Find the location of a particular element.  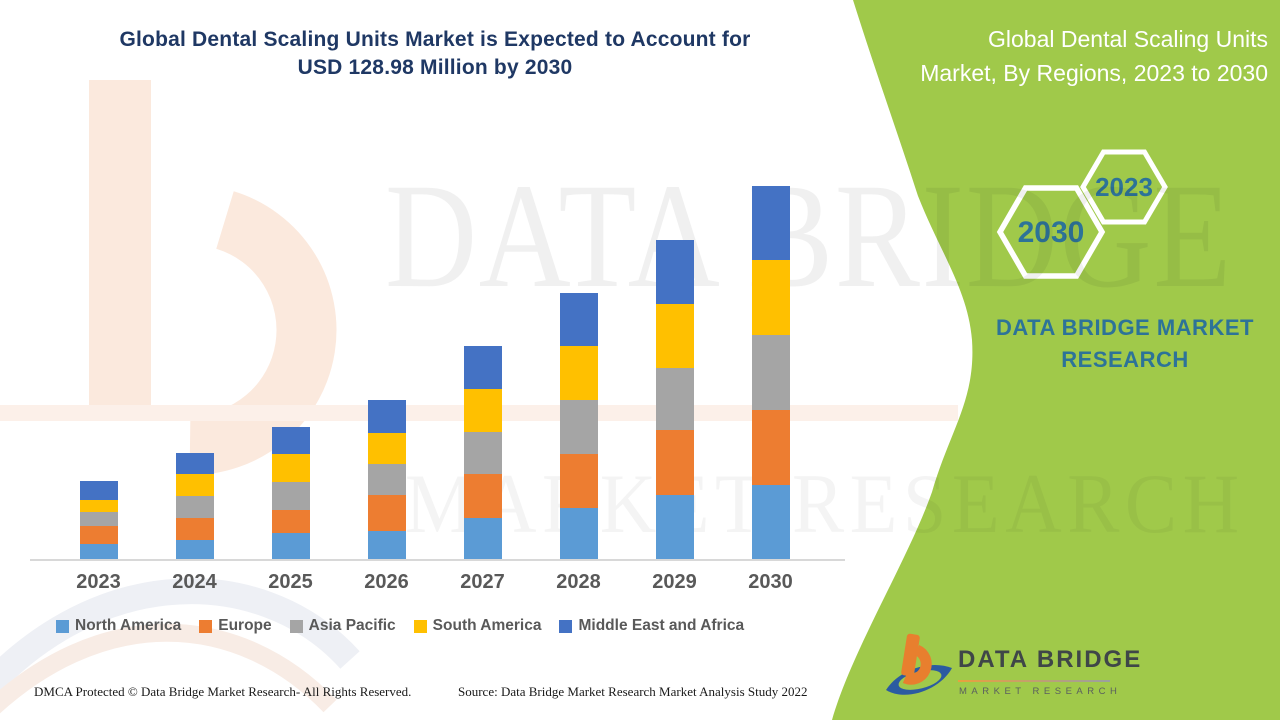

logo-b-stem is located at coordinates (910, 655).